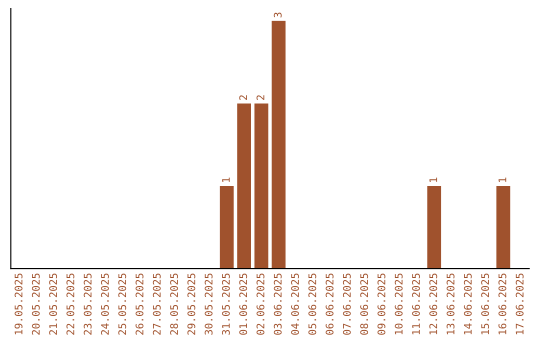 This screenshot has height=340, width=540. Describe the element at coordinates (468, 304) in the screenshot. I see `x-tick-label: 14.06.2025` at that location.